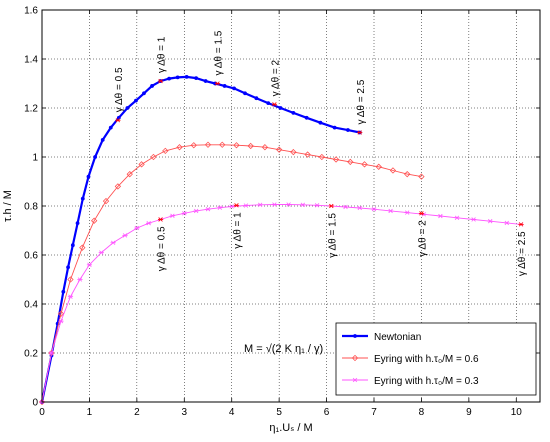 This screenshot has height=442, width=550. I want to click on highlight-label: γ Δθ = 1, so click(162, 54).